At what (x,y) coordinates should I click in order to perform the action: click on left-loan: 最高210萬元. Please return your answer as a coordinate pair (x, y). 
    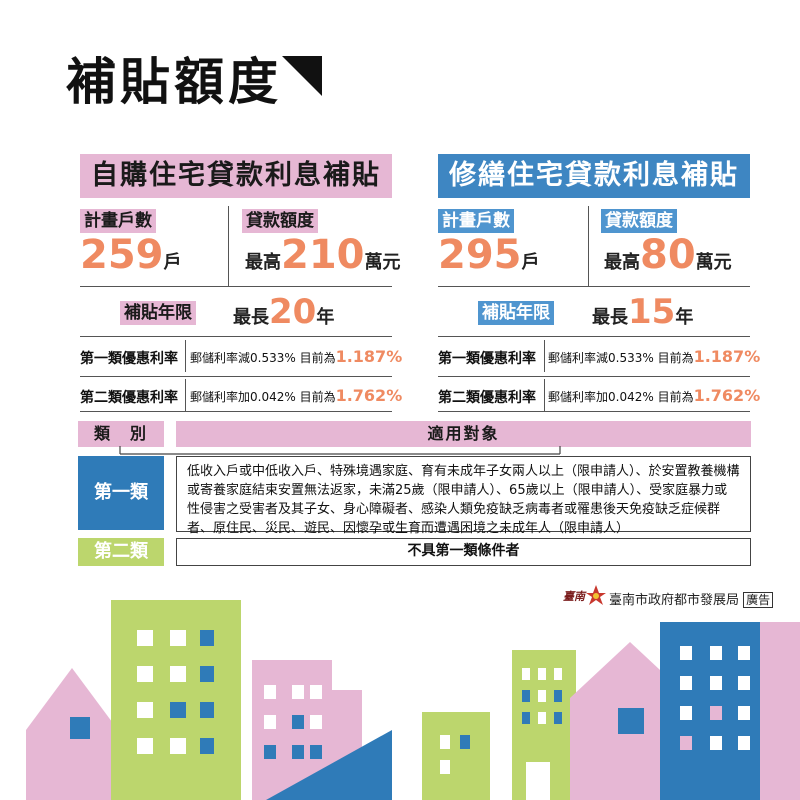
    Looking at the image, I should click on (323, 255).